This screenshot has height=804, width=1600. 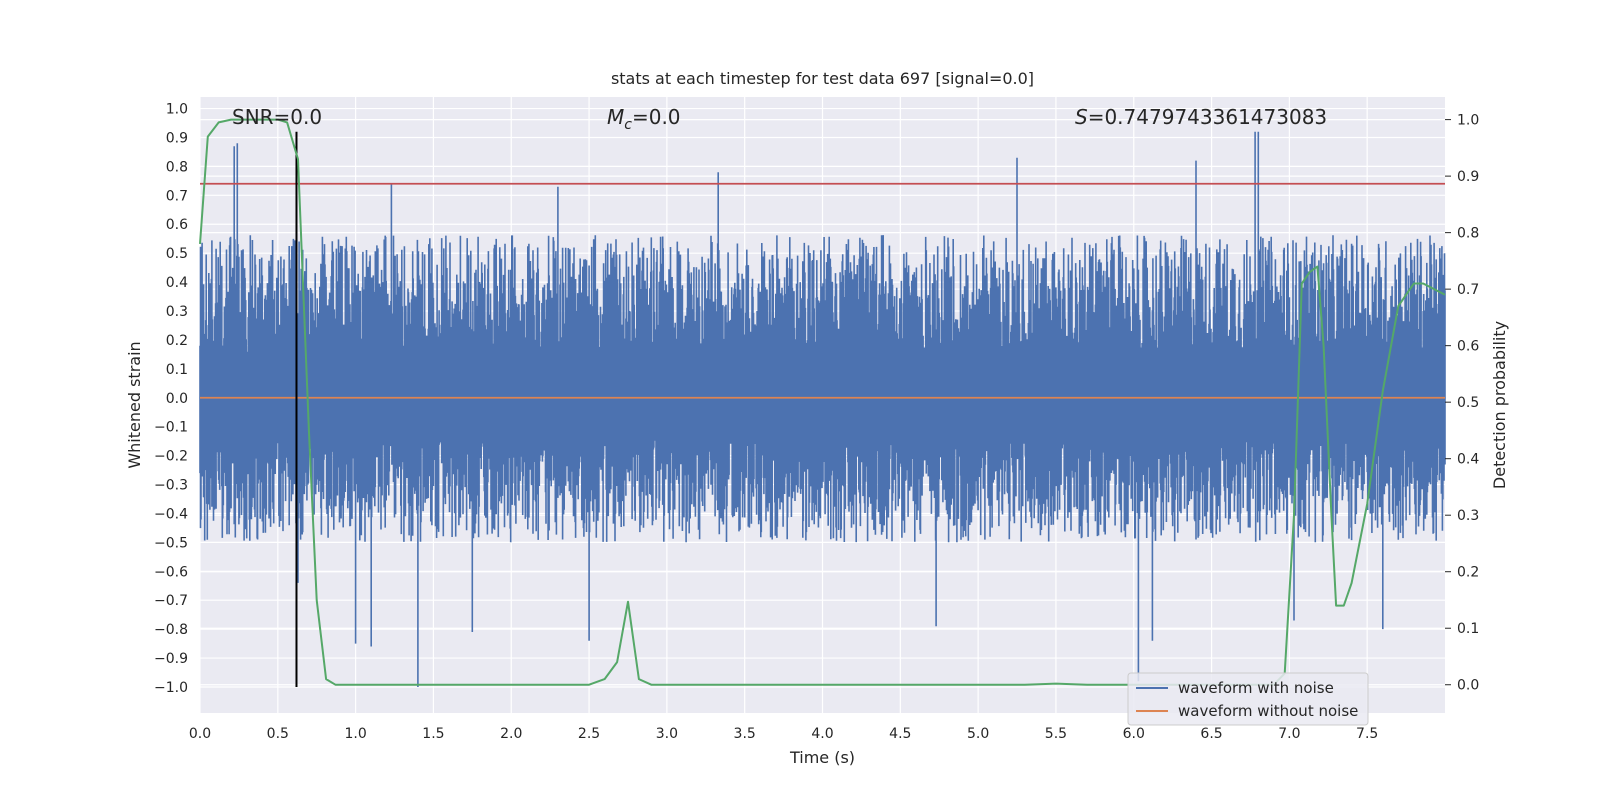 What do you see at coordinates (1056, 734) in the screenshot?
I see `x-tick-label: 5.5` at bounding box center [1056, 734].